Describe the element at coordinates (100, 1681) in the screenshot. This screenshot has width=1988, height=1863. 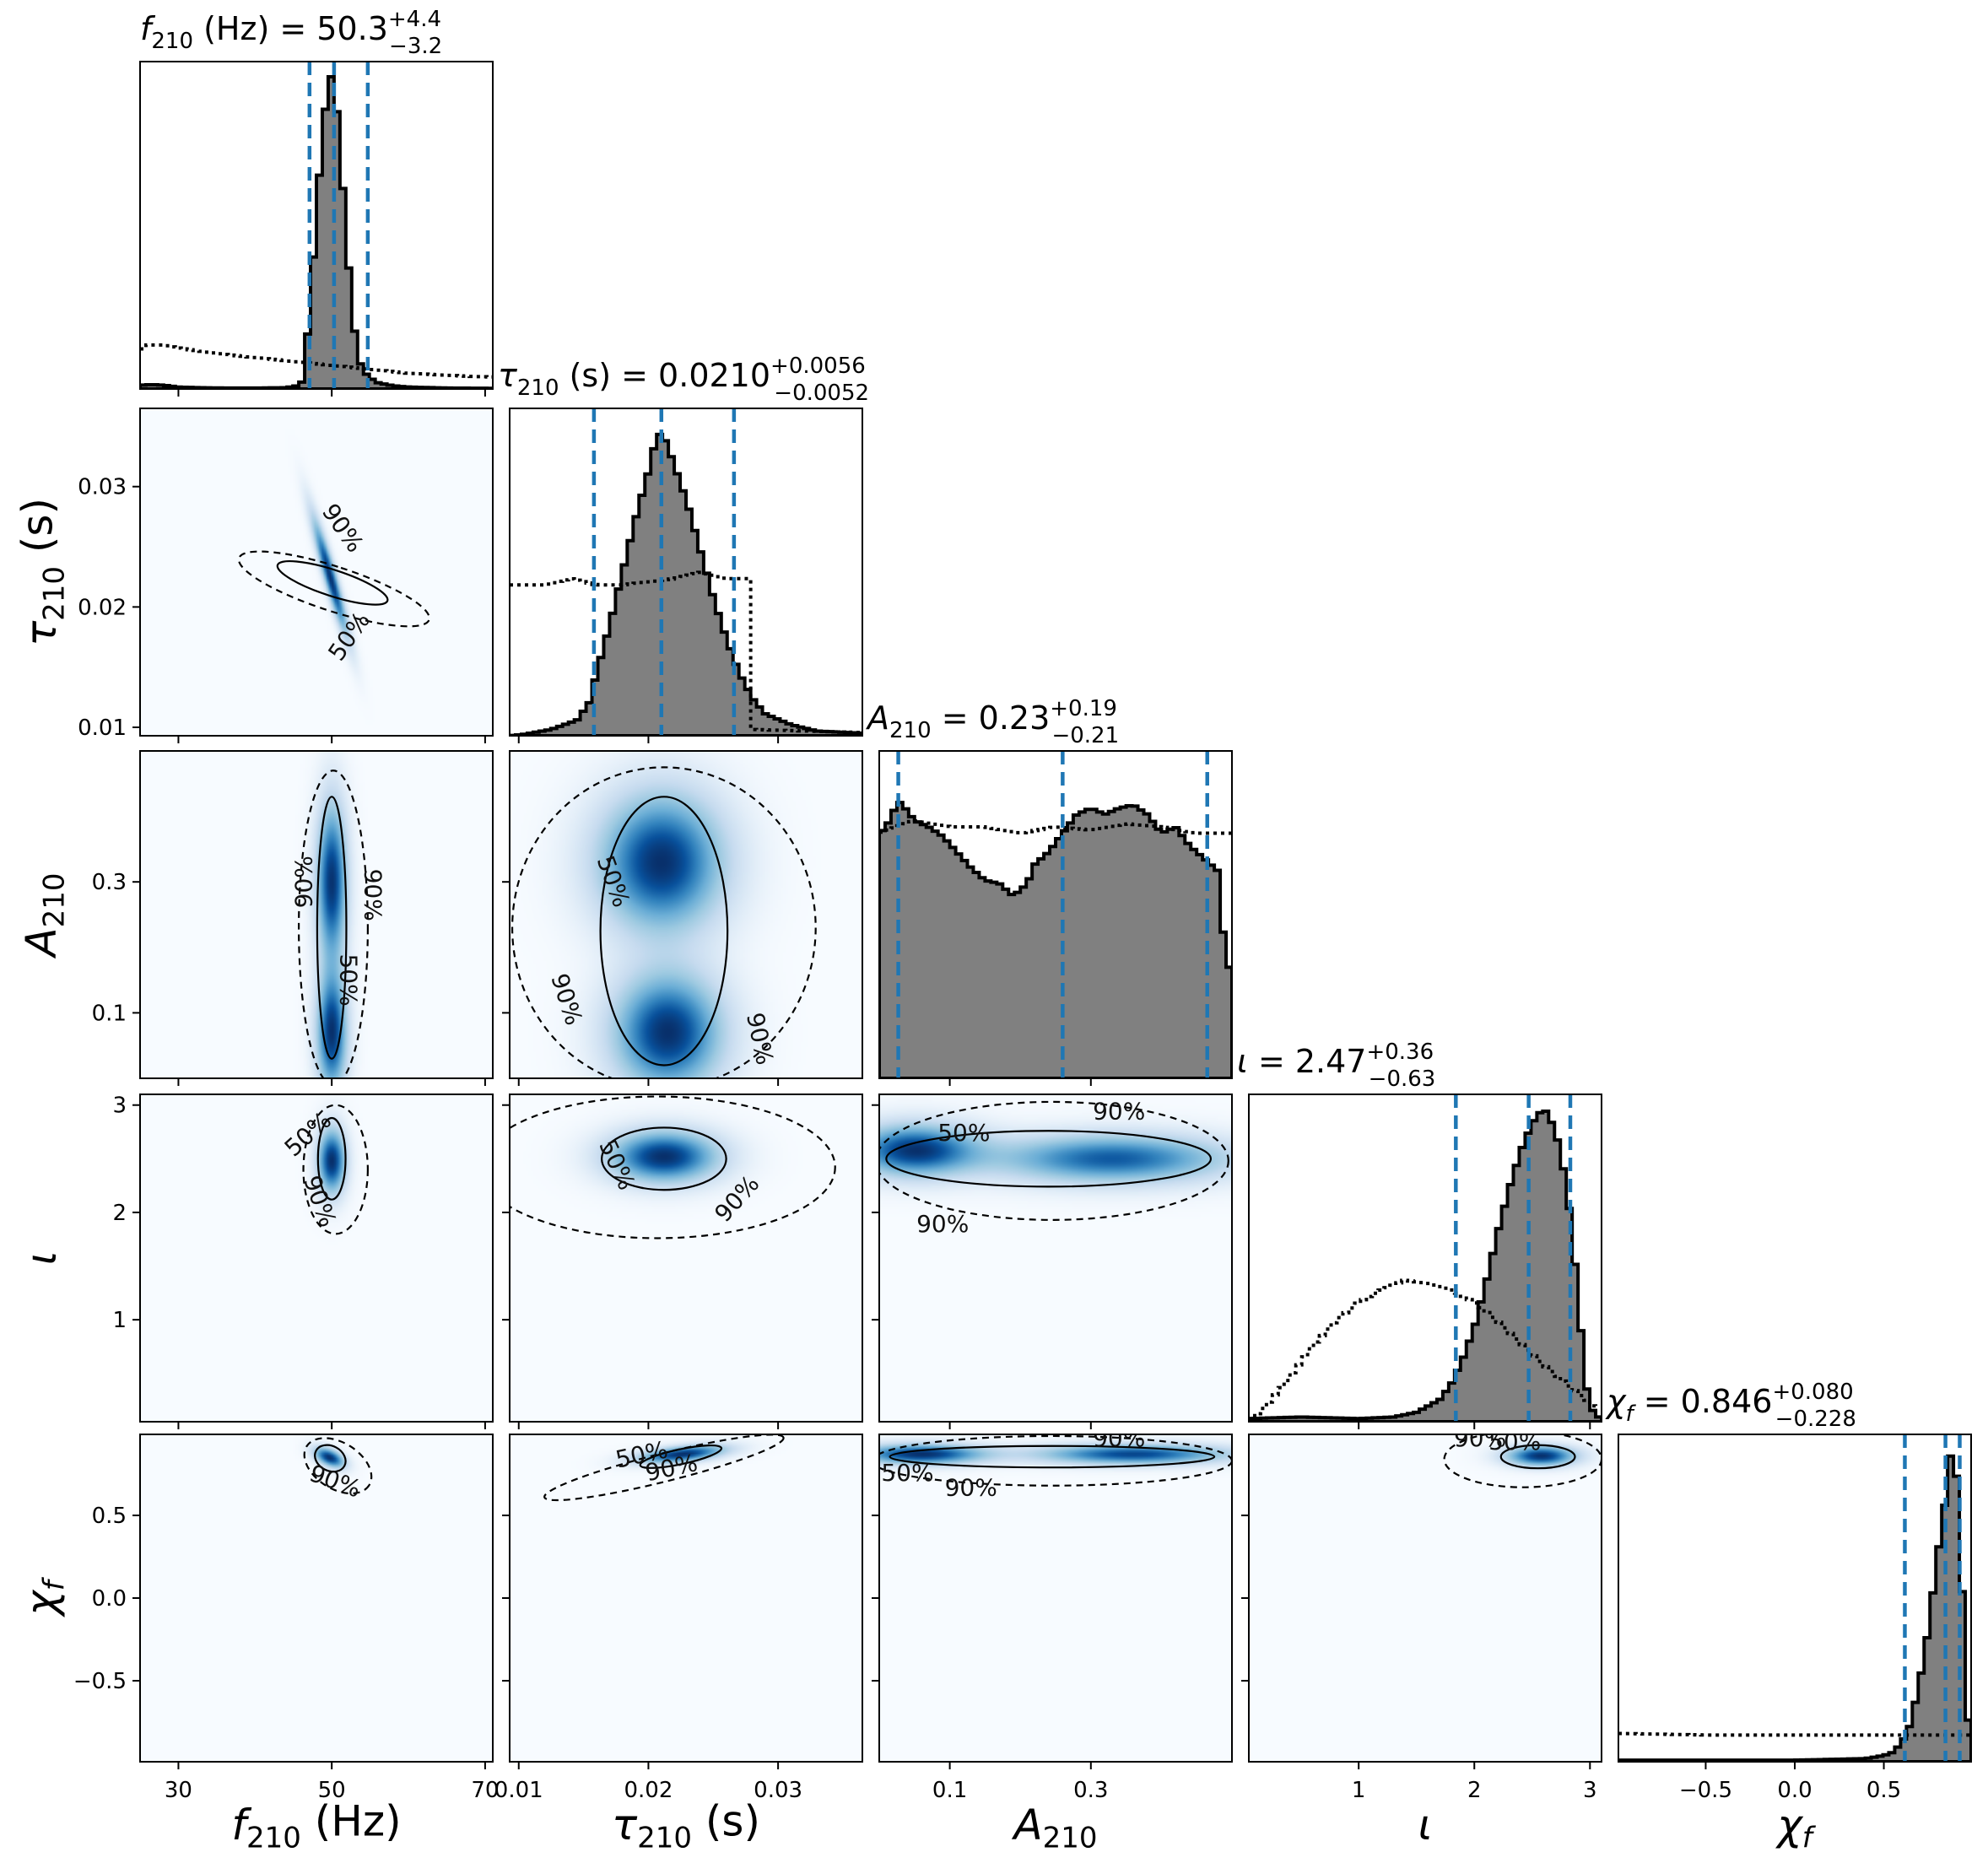
I see `y-tick-label: −0.5` at that location.